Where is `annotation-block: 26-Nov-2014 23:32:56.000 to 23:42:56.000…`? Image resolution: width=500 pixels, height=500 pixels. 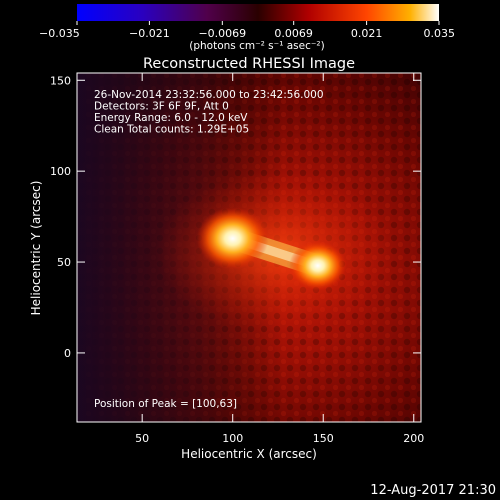 annotation-block: 26-Nov-2014 23:32:56.000 to 23:42:56.000… is located at coordinates (209, 112).